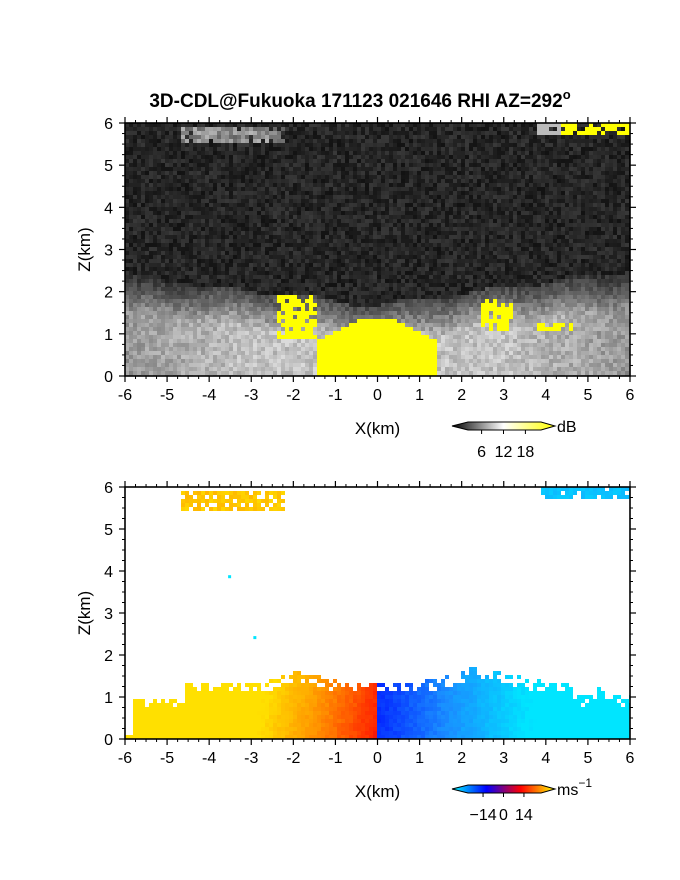  Describe the element at coordinates (526, 452) in the screenshot. I see `colorbar-tick-label: 18` at that location.